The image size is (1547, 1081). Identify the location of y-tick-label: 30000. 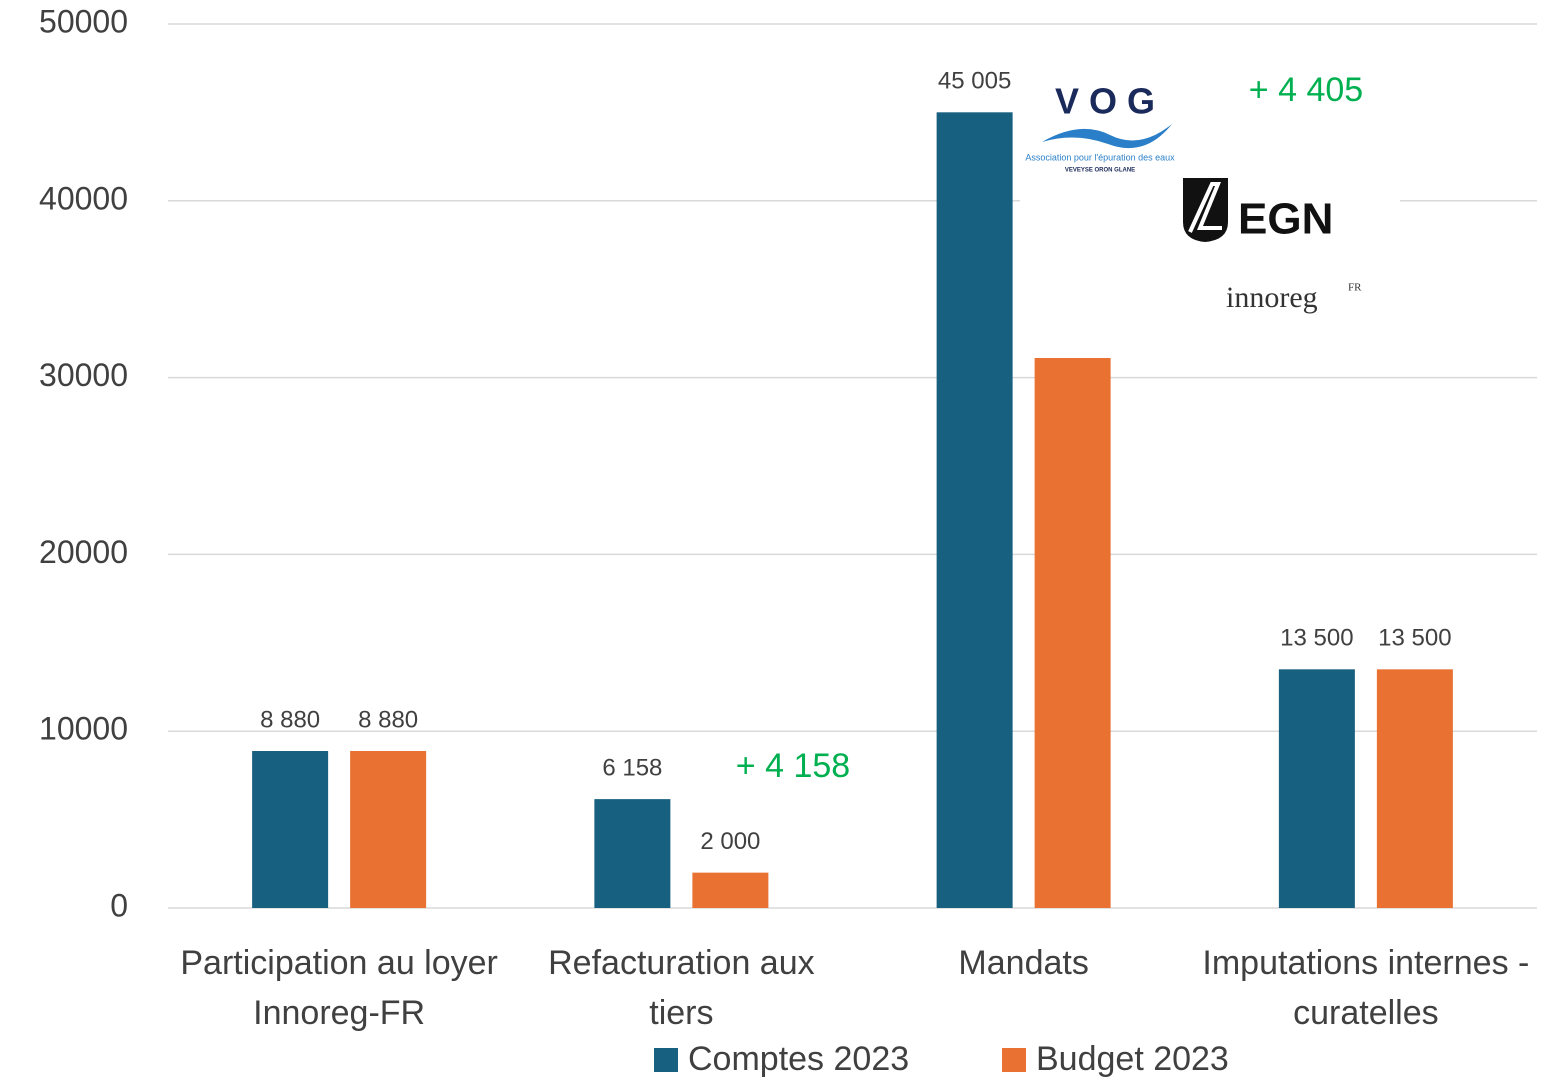
(83, 375).